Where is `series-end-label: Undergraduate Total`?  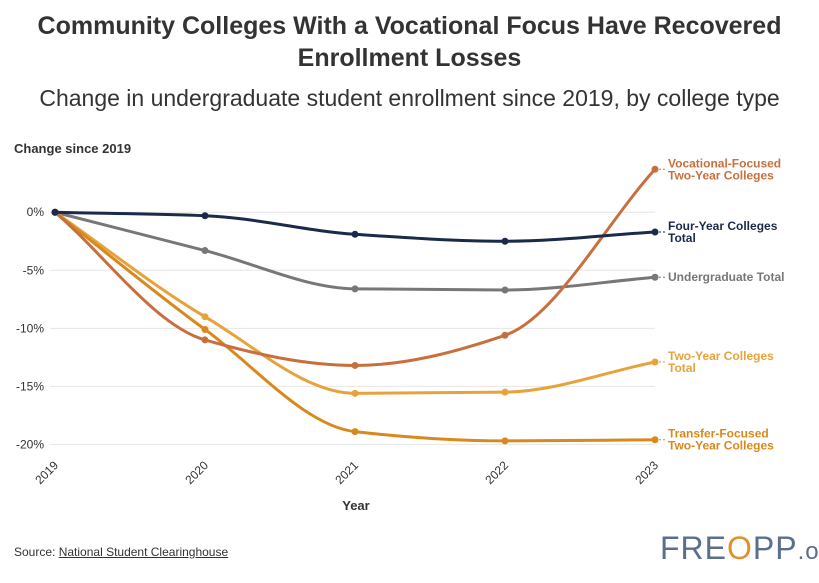 series-end-label: Undergraduate Total is located at coordinates (726, 277).